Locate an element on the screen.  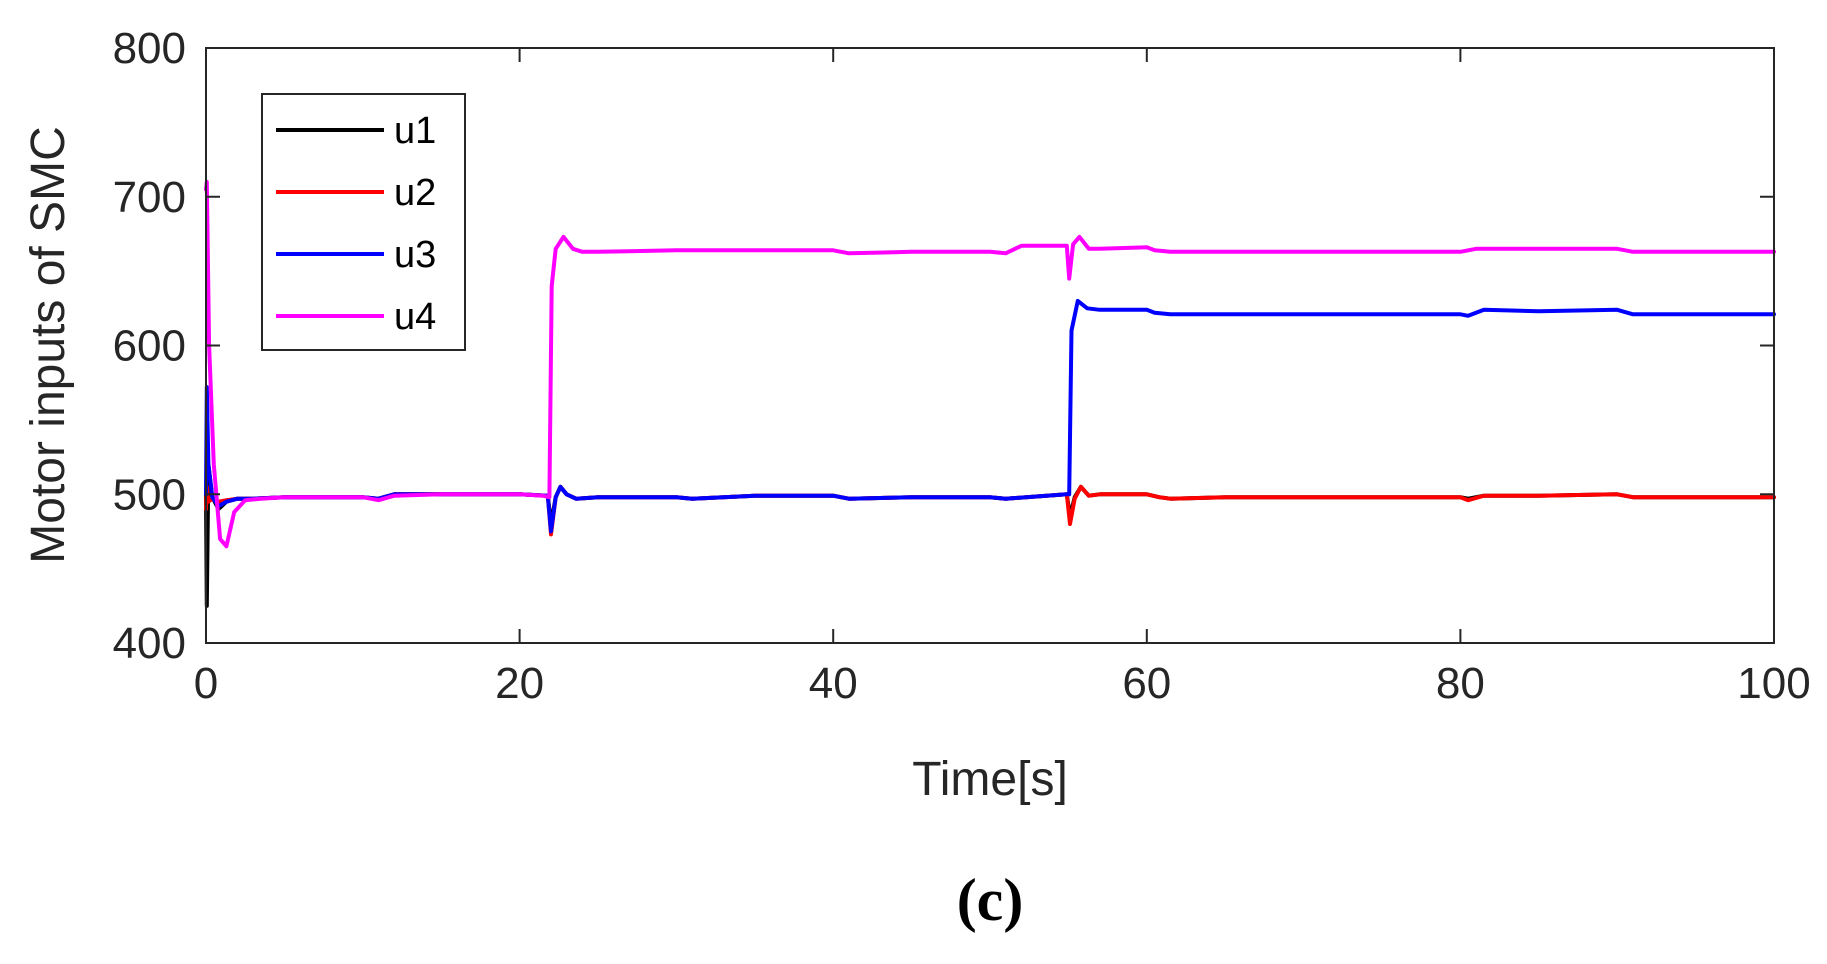
y-tick-label: 700 is located at coordinates (149, 197).